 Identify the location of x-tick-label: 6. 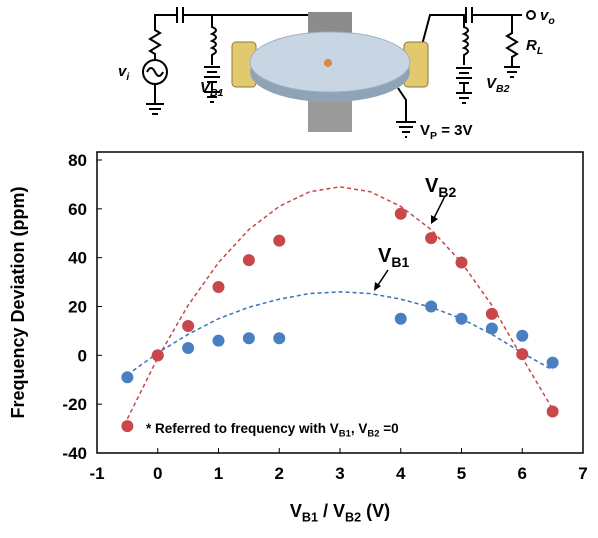
(522, 473).